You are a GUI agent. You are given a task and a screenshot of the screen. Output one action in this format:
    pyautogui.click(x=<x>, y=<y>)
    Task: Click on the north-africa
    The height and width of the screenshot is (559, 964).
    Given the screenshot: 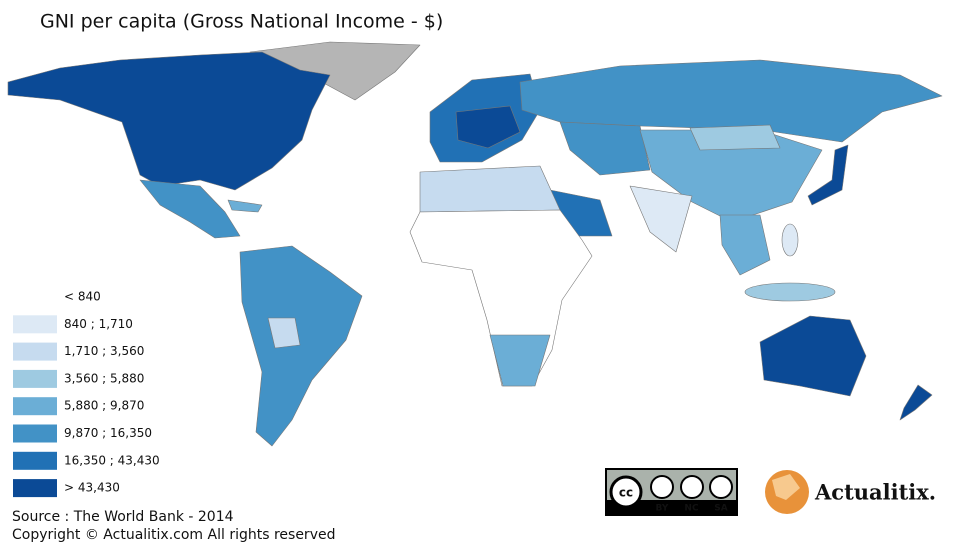 What is the action you would take?
    pyautogui.click(x=490, y=189)
    